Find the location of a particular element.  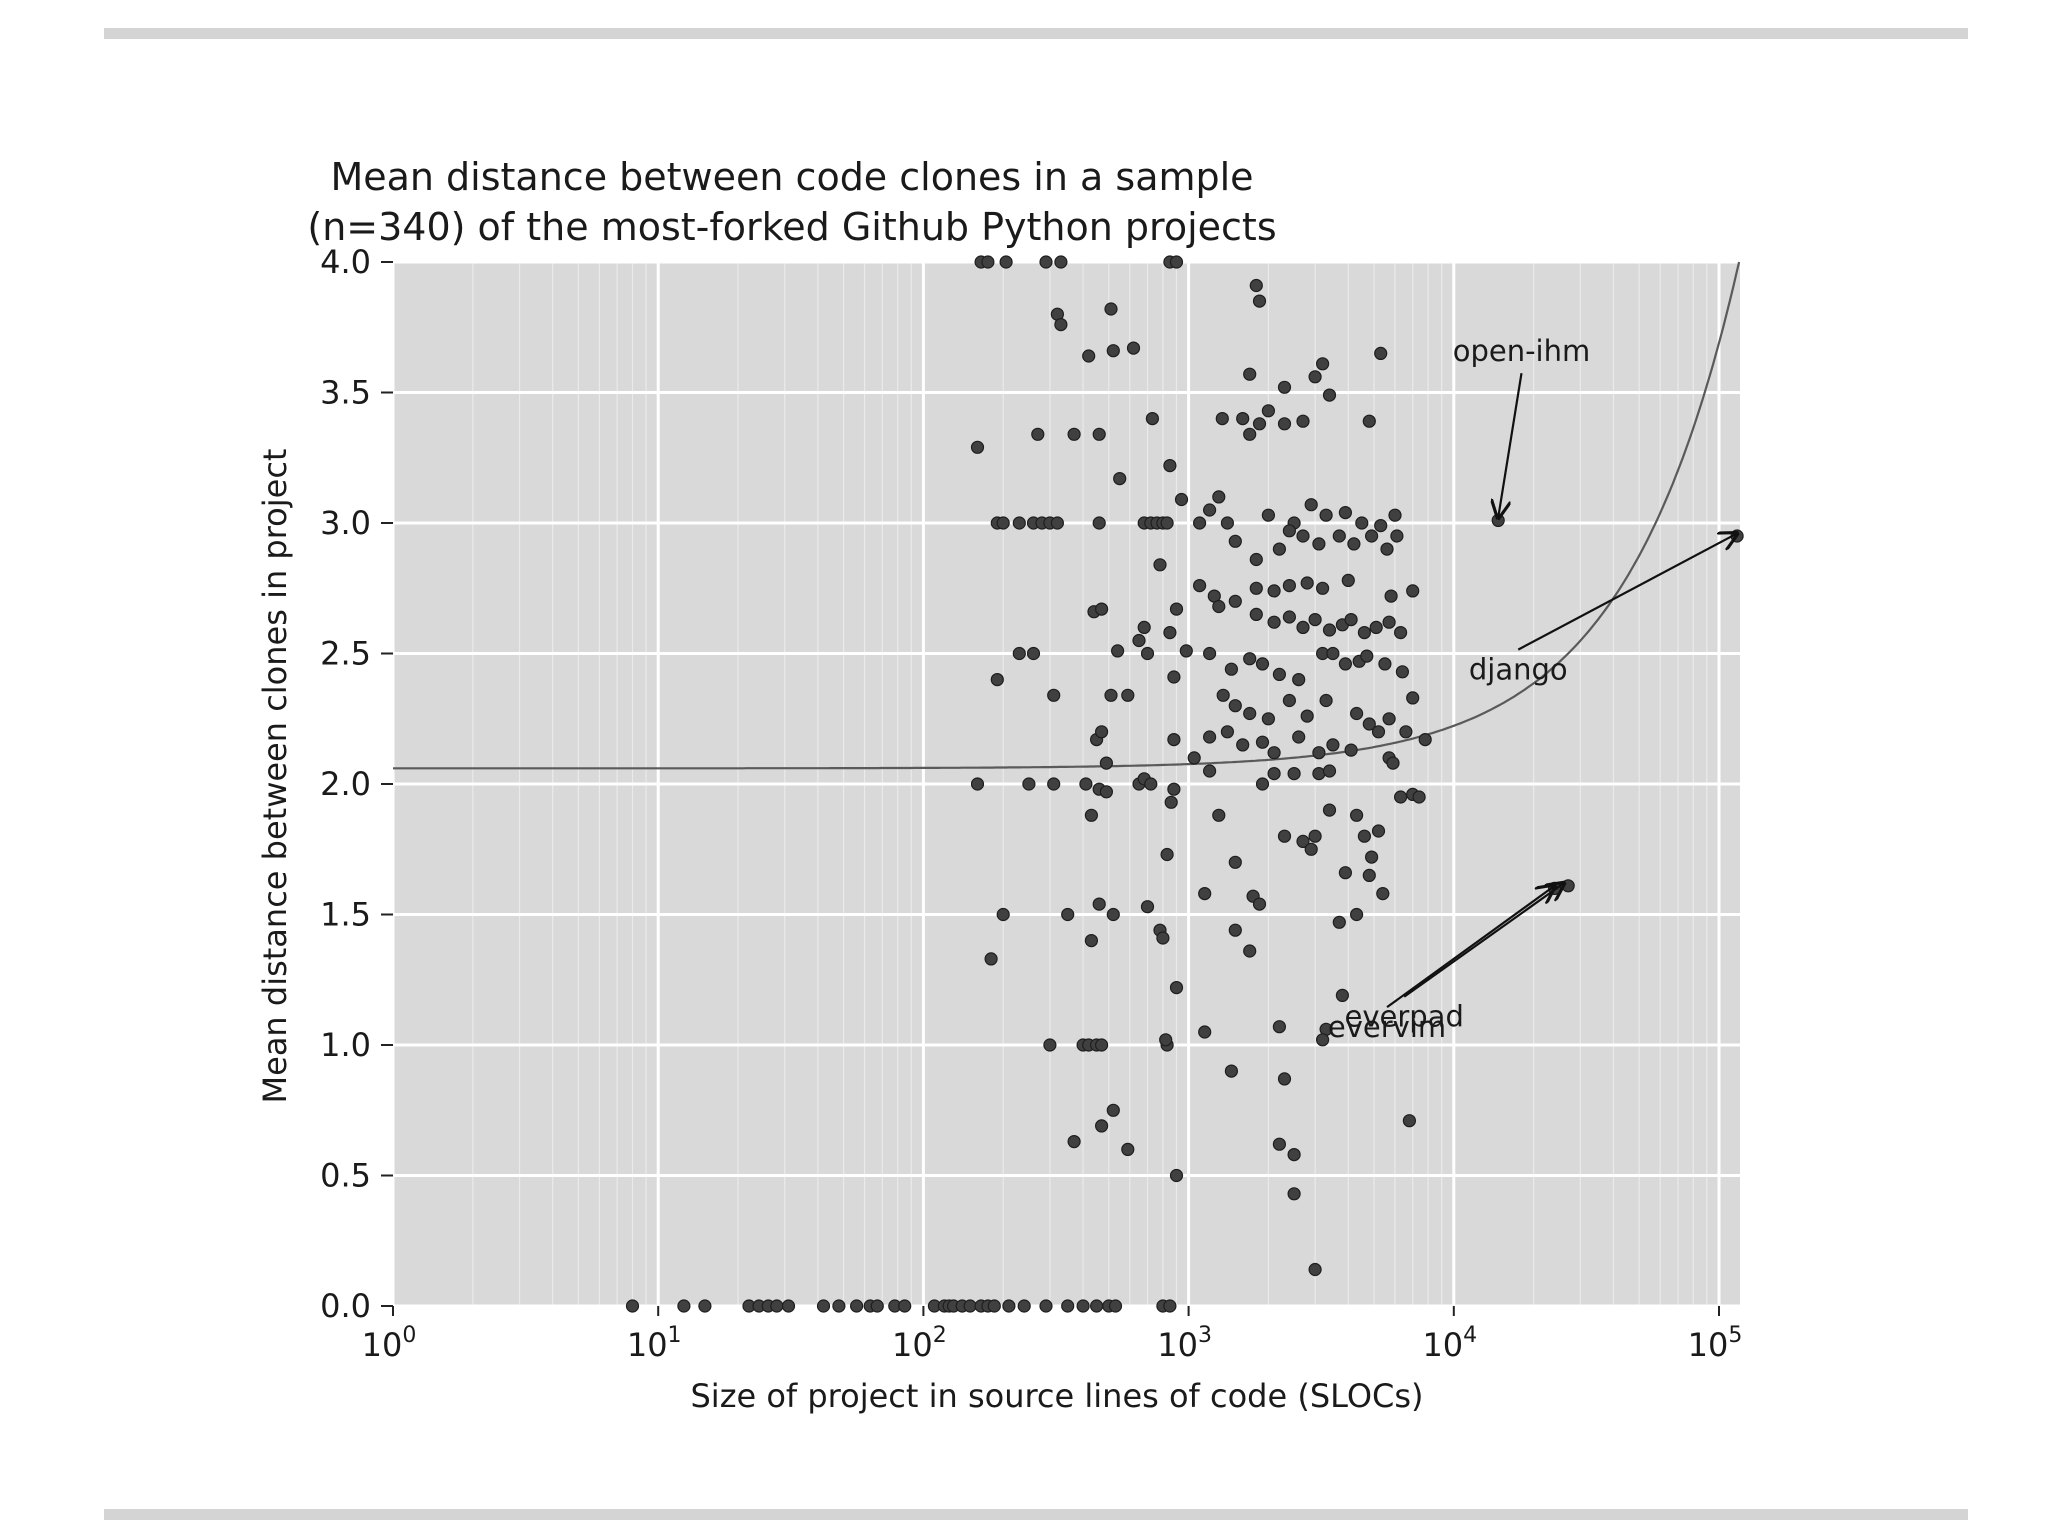

x-tick-label: 10³ is located at coordinates (1184, 1343).